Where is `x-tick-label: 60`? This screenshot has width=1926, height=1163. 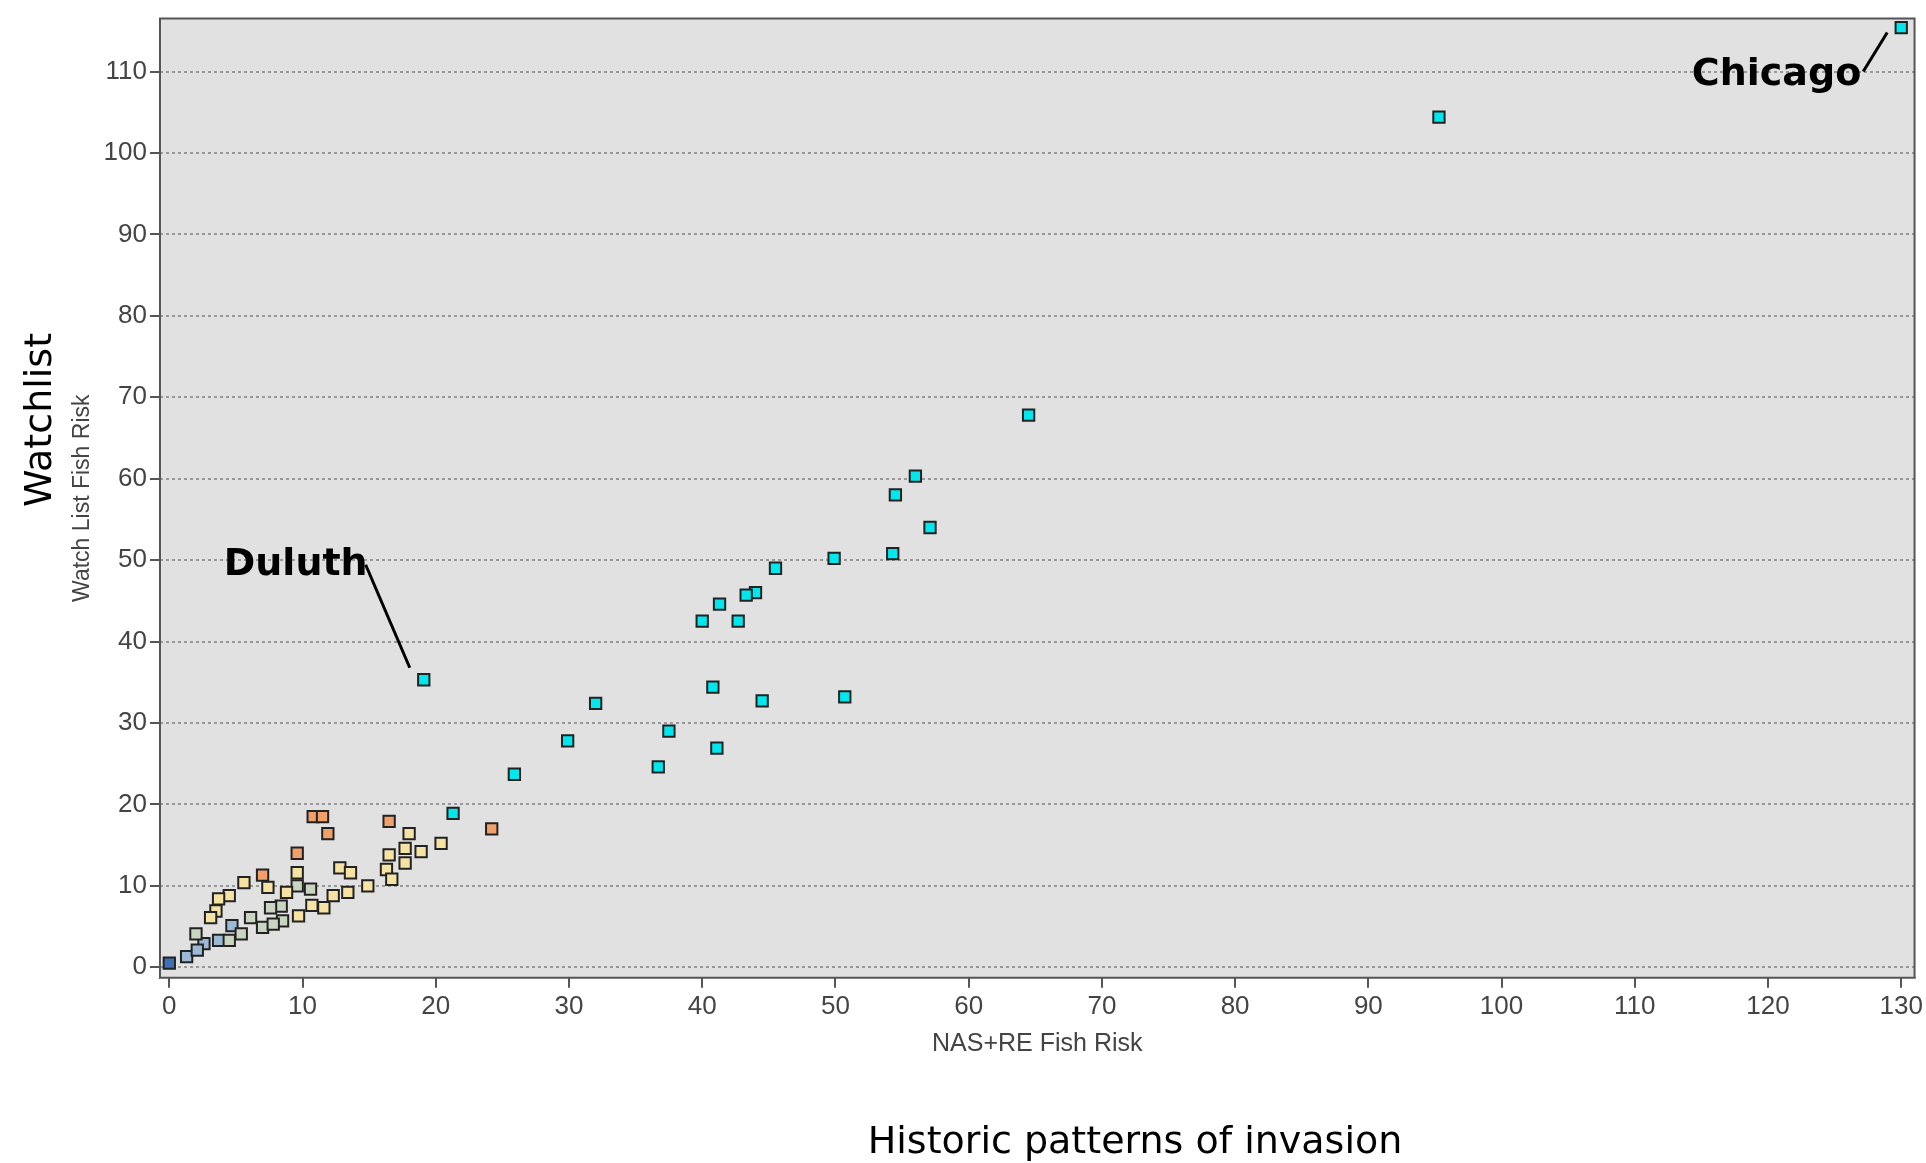
x-tick-label: 60 is located at coordinates (969, 1004).